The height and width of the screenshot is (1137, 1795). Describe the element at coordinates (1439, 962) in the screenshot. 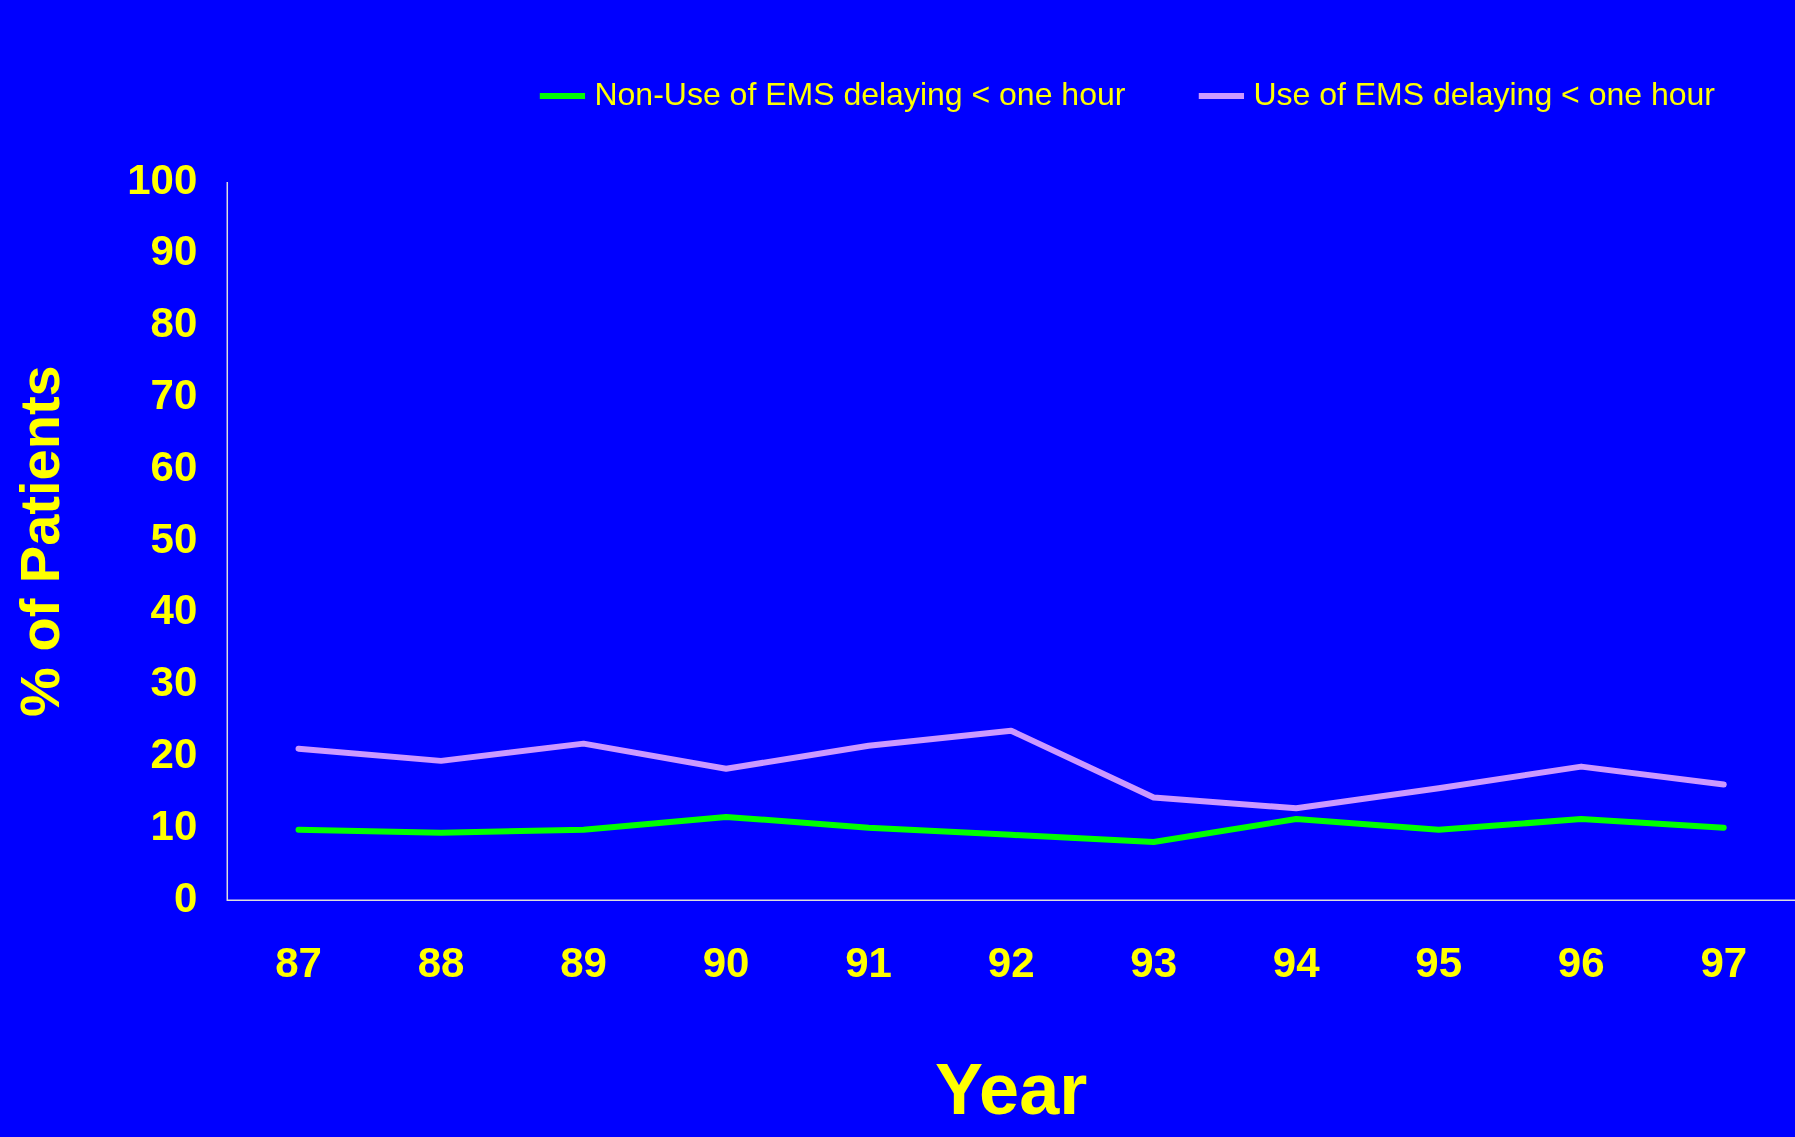

I see `x-tick-label: 95` at that location.